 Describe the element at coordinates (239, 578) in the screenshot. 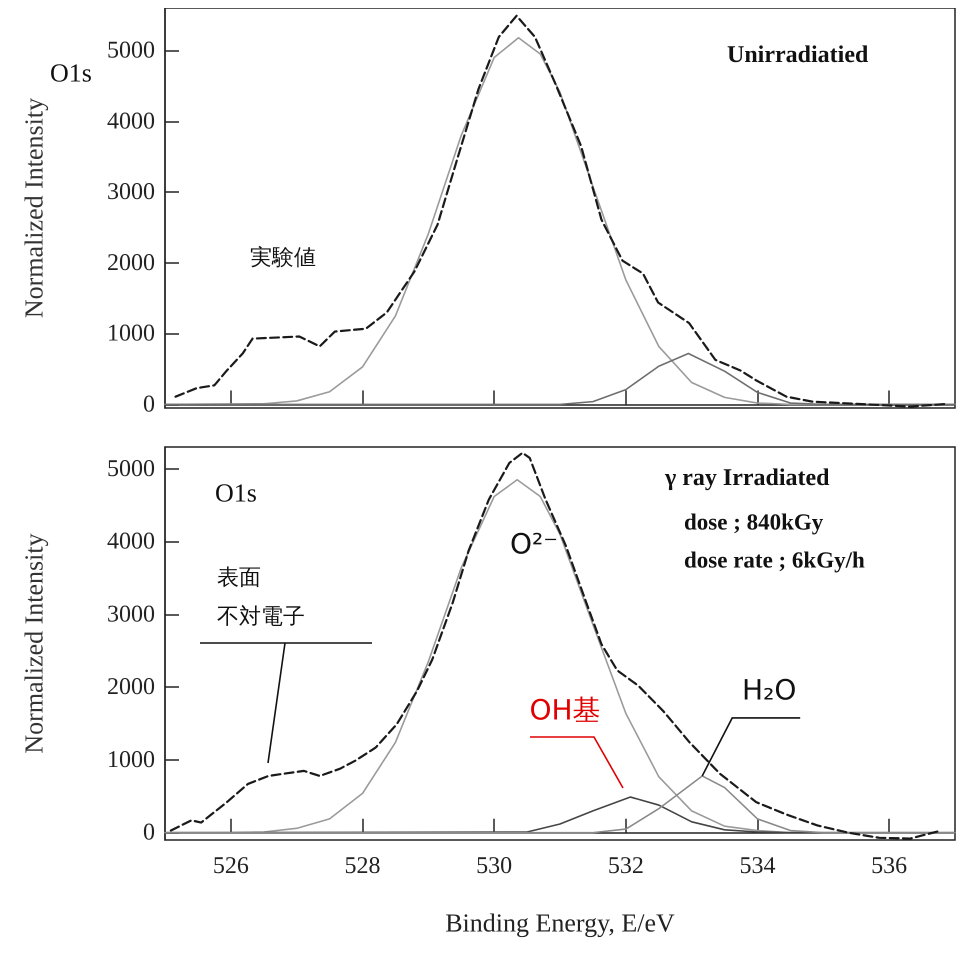

I see `annotation: 表面` at that location.